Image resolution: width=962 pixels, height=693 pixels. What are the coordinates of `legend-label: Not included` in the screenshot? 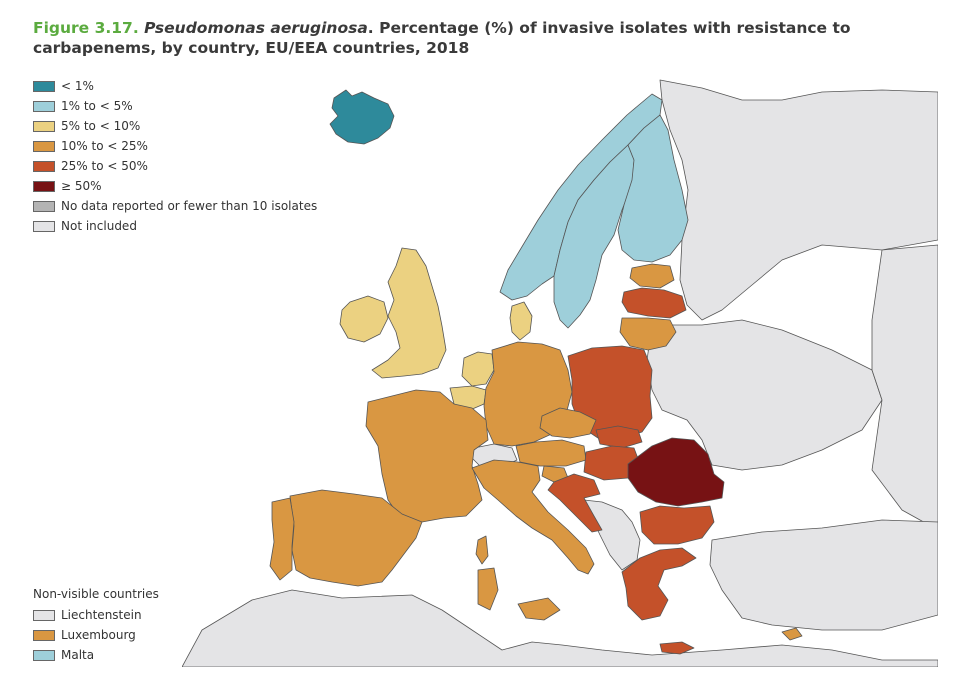 It's located at (99, 226).